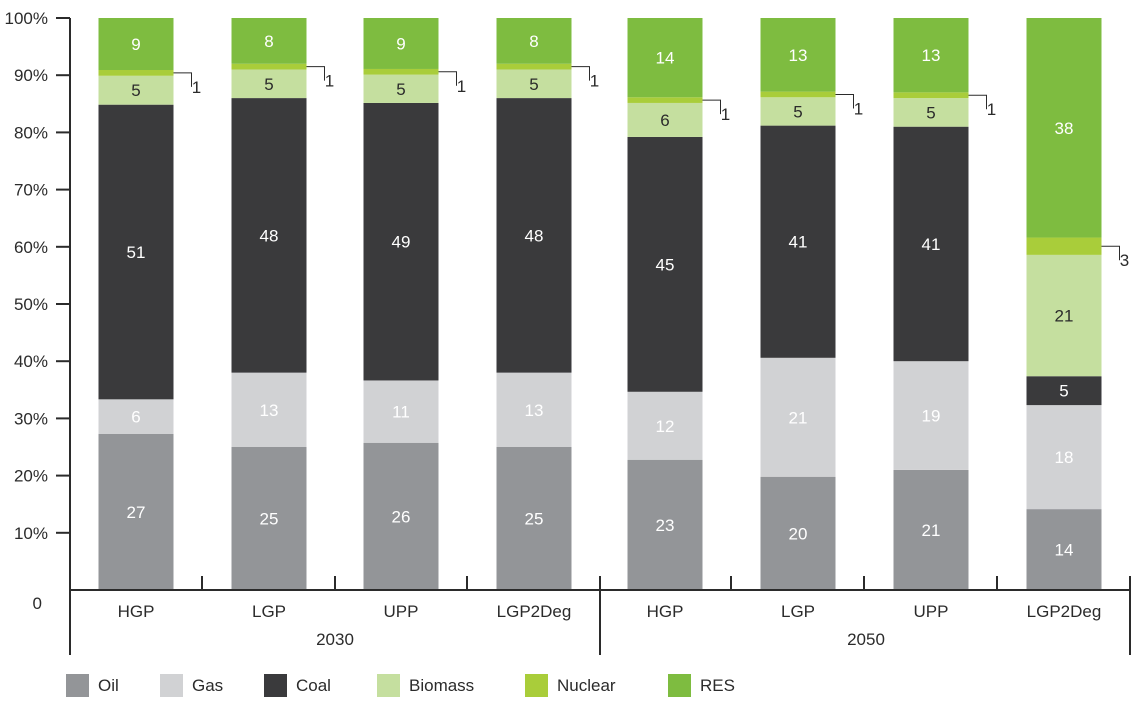 This screenshot has height=710, width=1139. Describe the element at coordinates (37, 603) in the screenshot. I see `y-tick-label: 0` at that location.